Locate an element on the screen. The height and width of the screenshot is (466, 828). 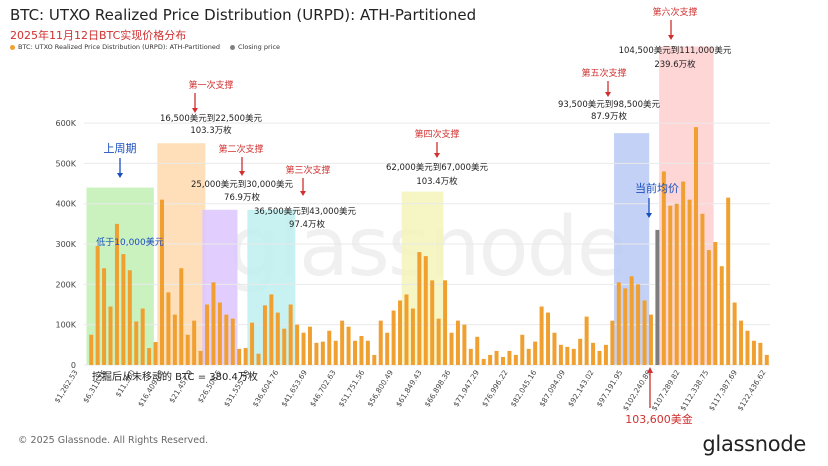
x-tick-label: $76,996.22 is located at coordinates (495, 388).